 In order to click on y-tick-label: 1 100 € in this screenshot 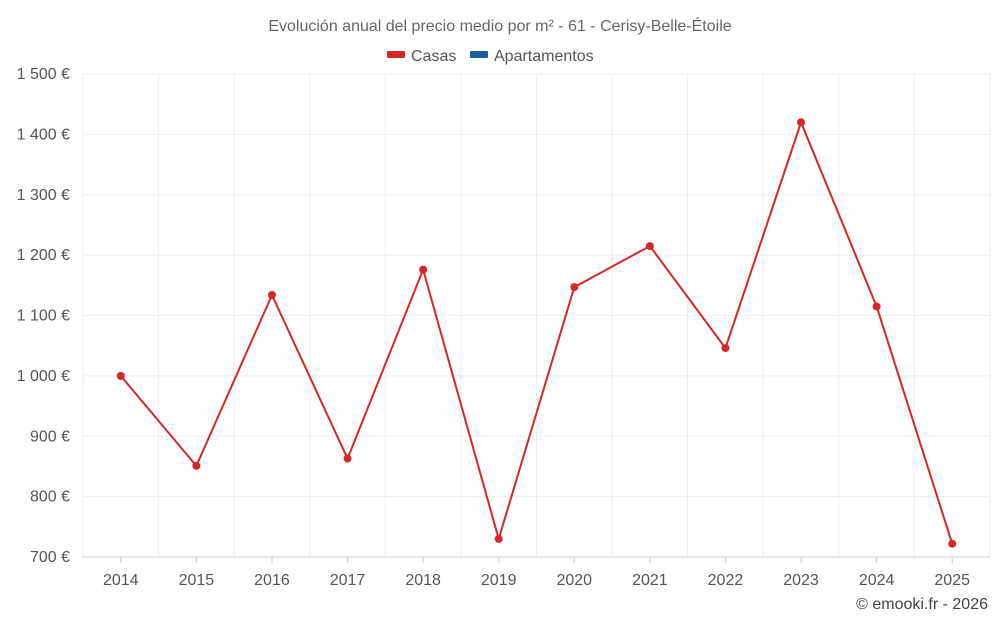, I will do `click(43, 316)`.